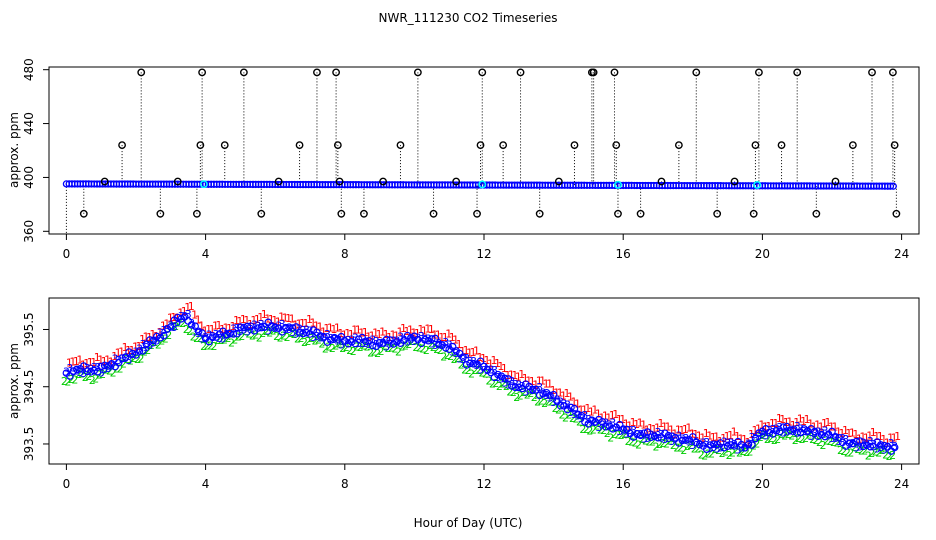  Describe the element at coordinates (67, 254) in the screenshot. I see `top-x-tick-label: 0` at that location.